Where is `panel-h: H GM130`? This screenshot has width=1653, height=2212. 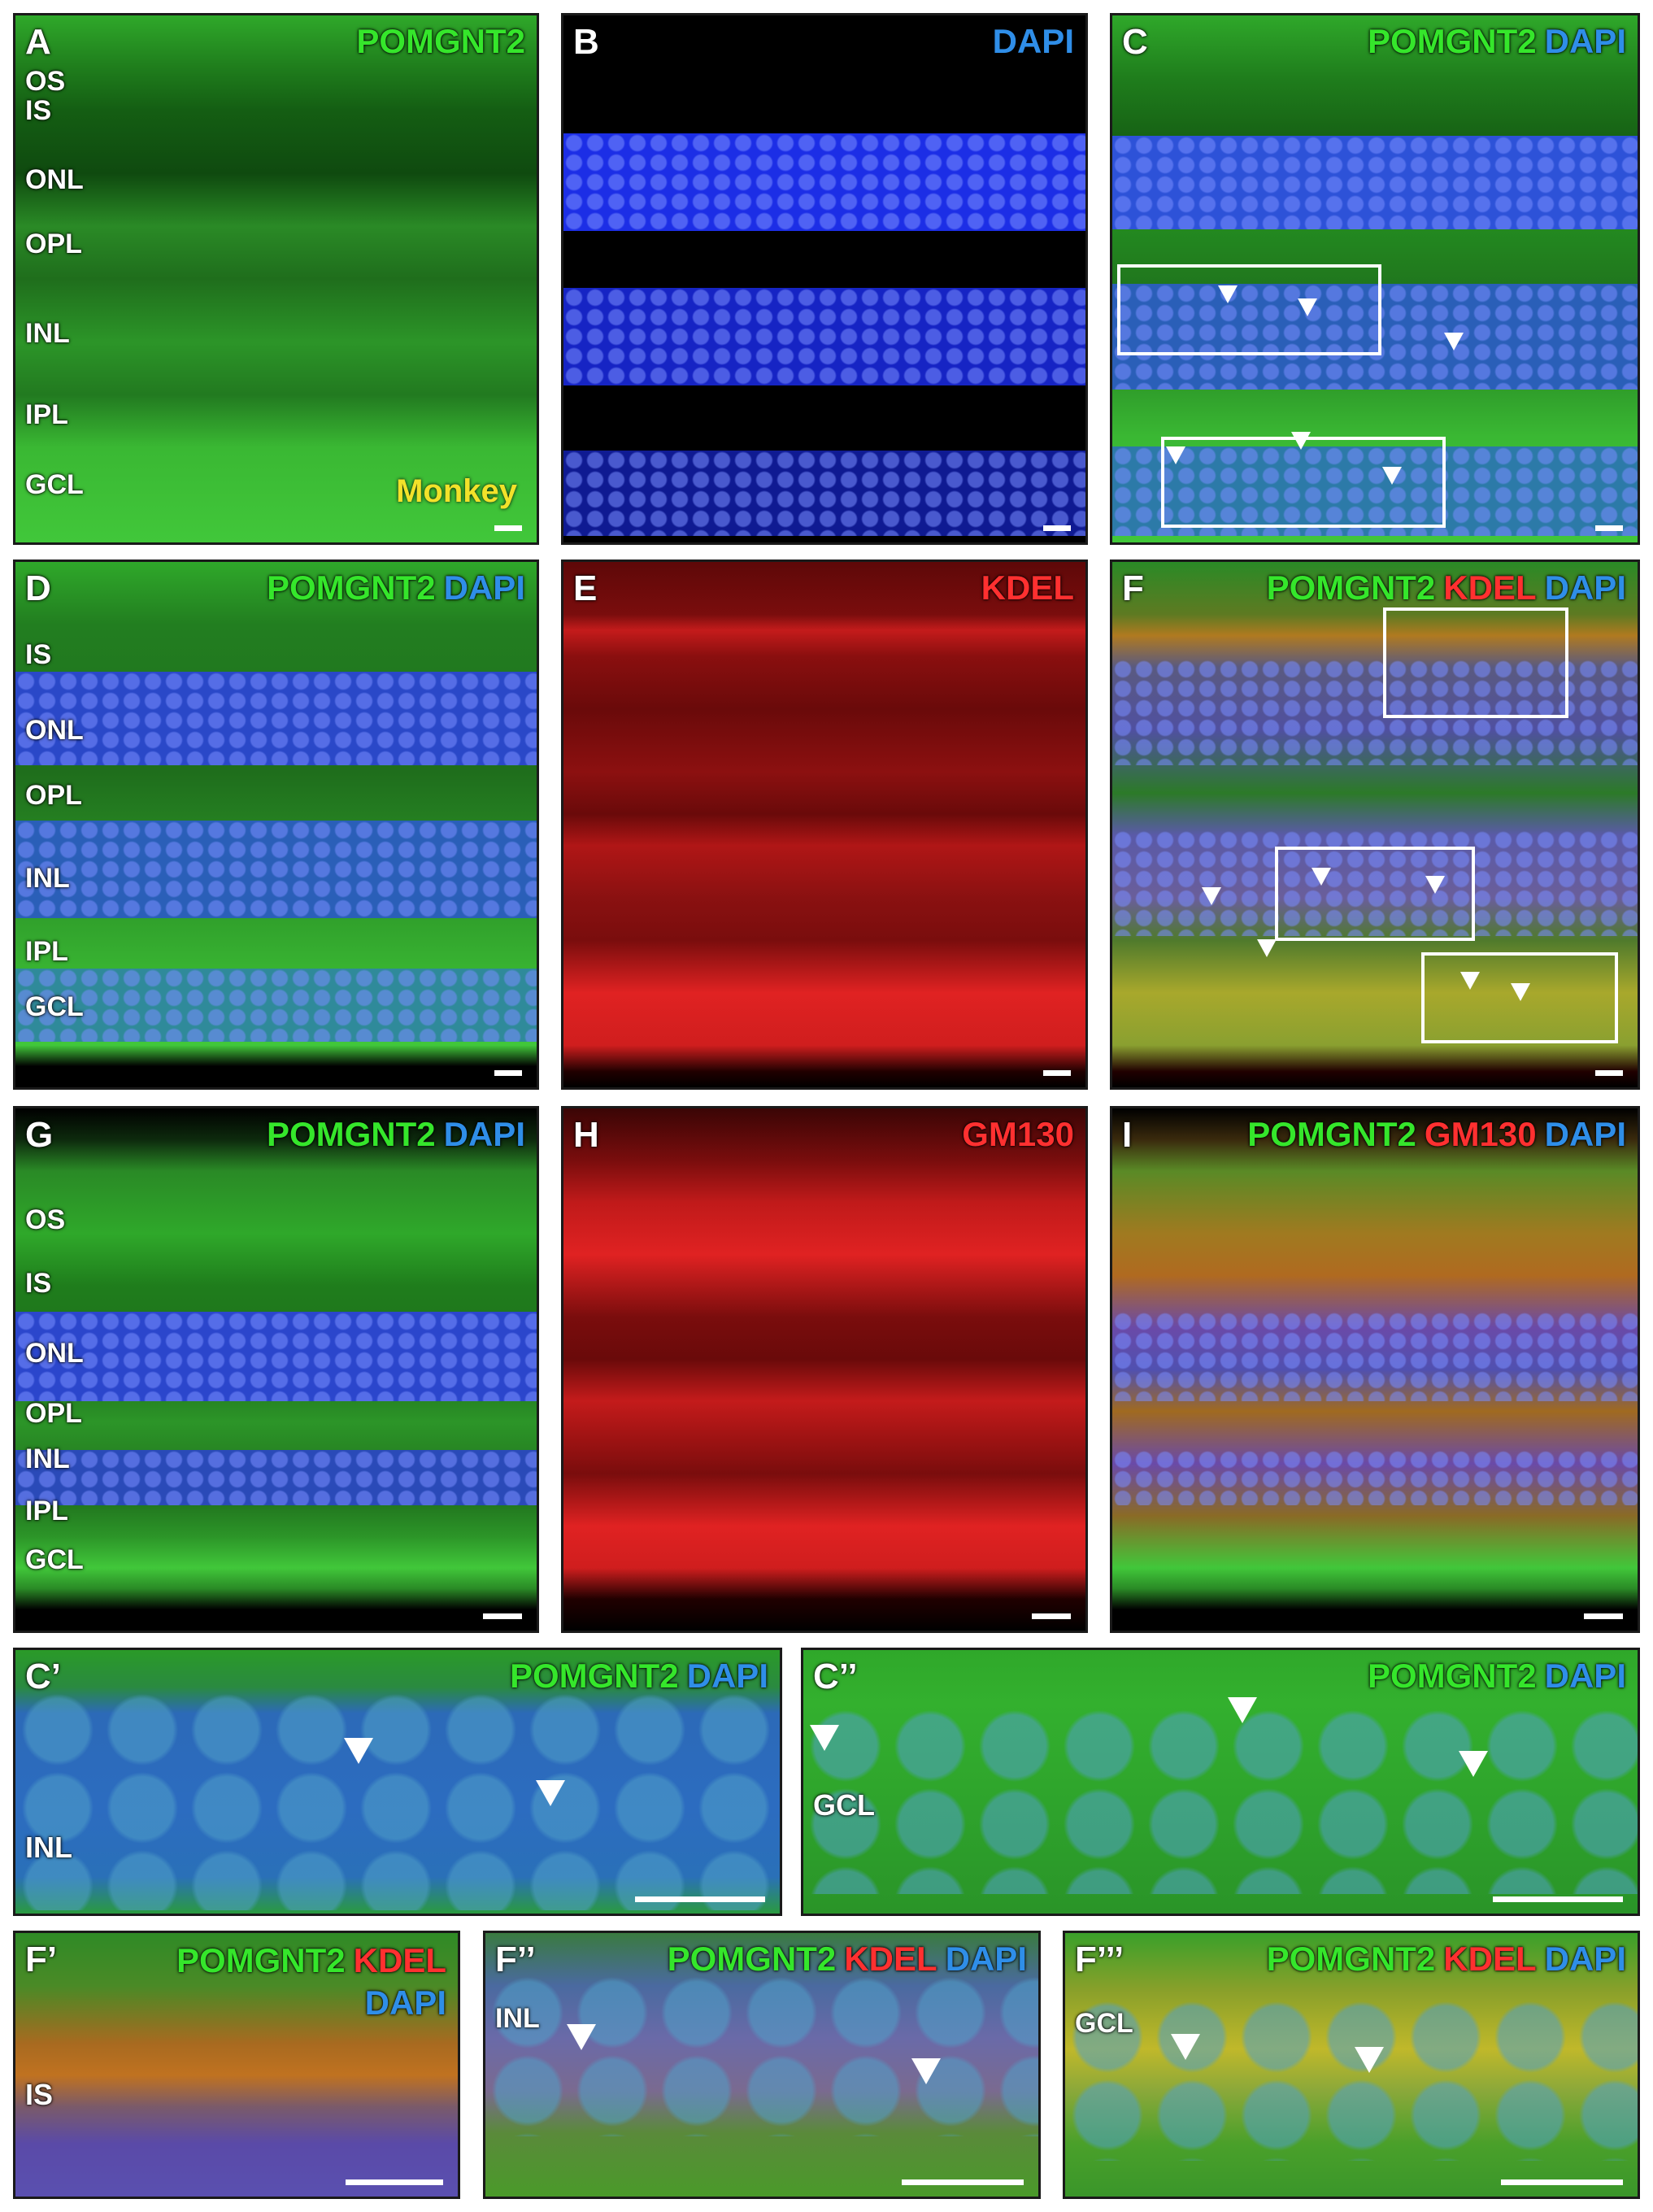 panel-h: H GM130 is located at coordinates (824, 1369).